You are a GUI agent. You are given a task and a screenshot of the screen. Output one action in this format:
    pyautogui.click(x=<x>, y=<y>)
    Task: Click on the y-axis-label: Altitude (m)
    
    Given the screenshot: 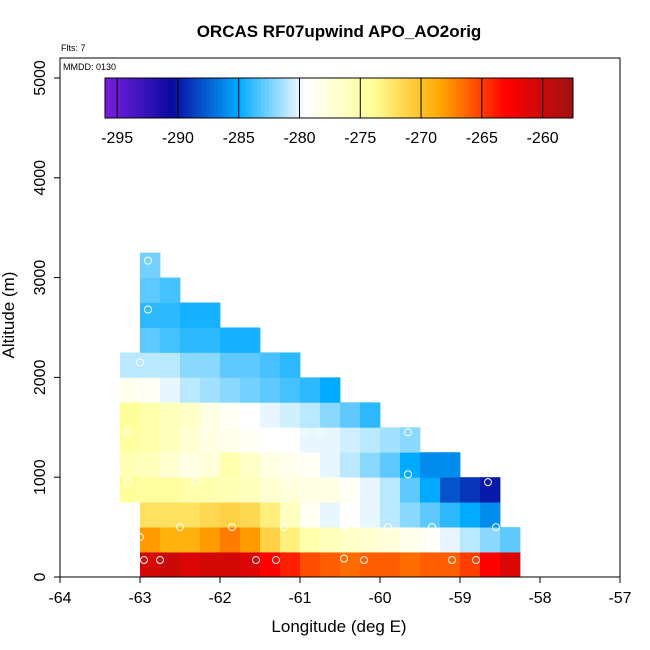 What is the action you would take?
    pyautogui.click(x=9, y=315)
    